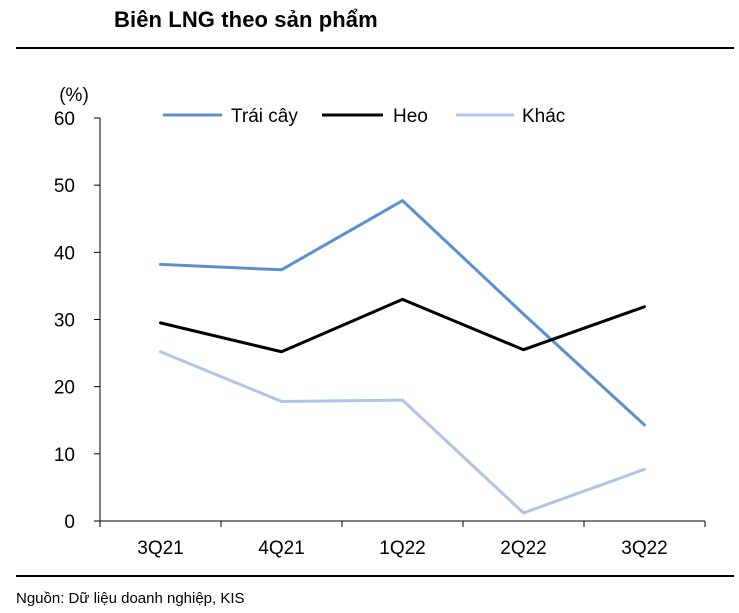  What do you see at coordinates (64, 119) in the screenshot?
I see `y-tick-label: 60` at bounding box center [64, 119].